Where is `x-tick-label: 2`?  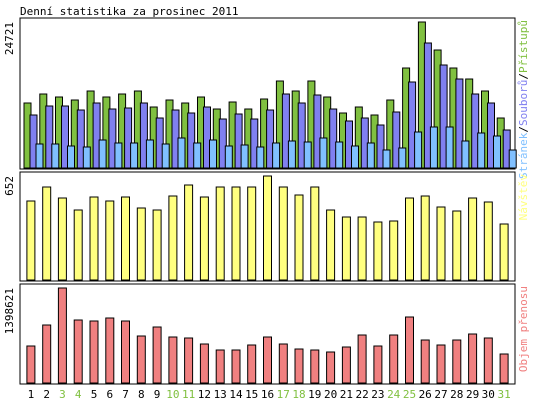 x-tick-label: 2 is located at coordinates (46, 394).